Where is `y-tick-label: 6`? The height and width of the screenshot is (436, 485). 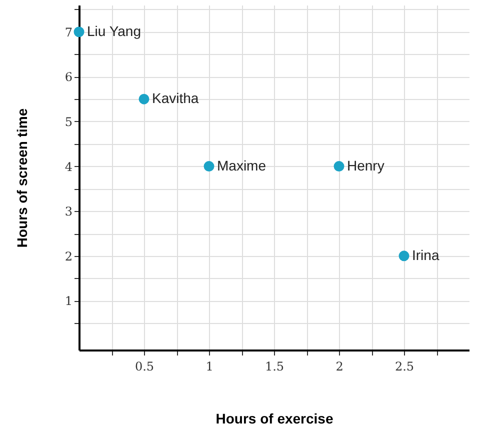
y-tick-label: 6 is located at coordinates (68, 77).